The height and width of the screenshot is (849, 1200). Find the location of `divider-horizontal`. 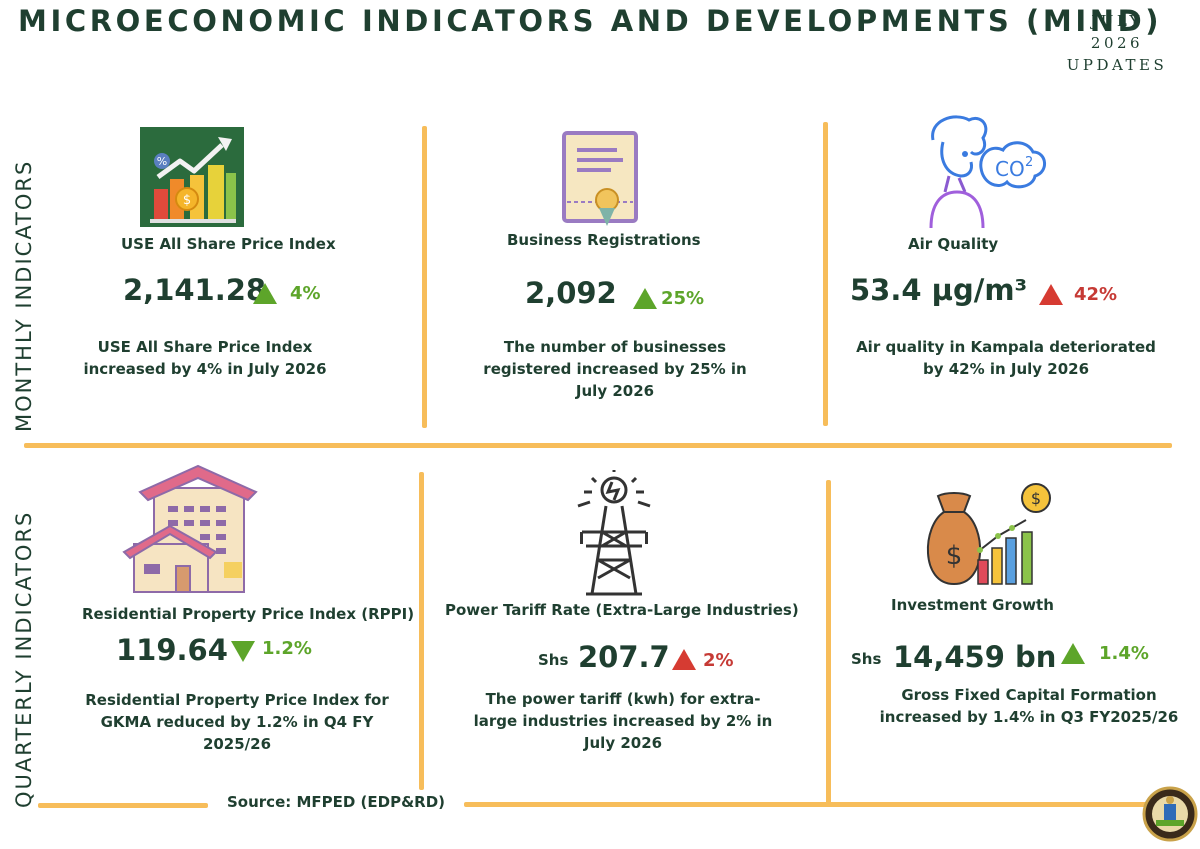

divider-horizontal is located at coordinates (598, 445).